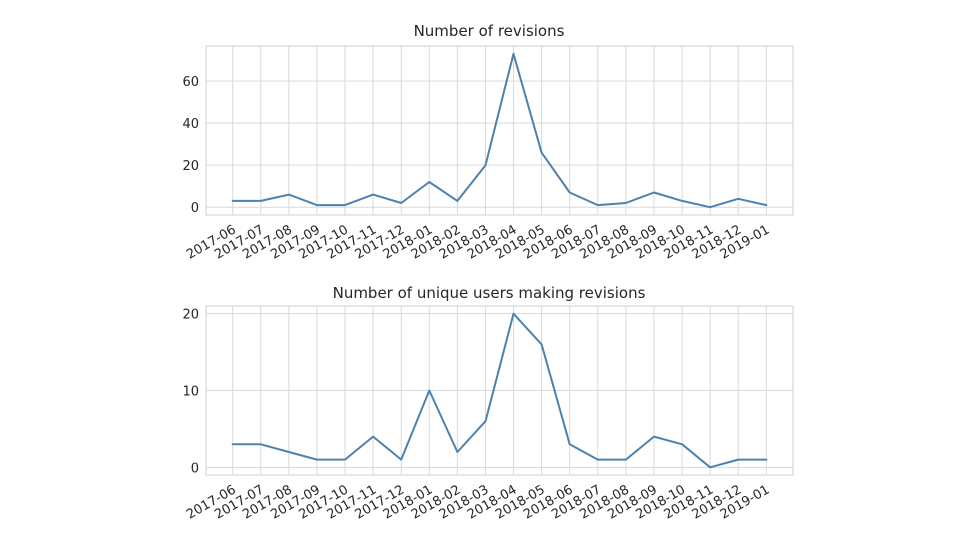 The width and height of the screenshot is (960, 540). What do you see at coordinates (489, 293) in the screenshot?
I see `chart-title: Number of unique users making revisions` at bounding box center [489, 293].